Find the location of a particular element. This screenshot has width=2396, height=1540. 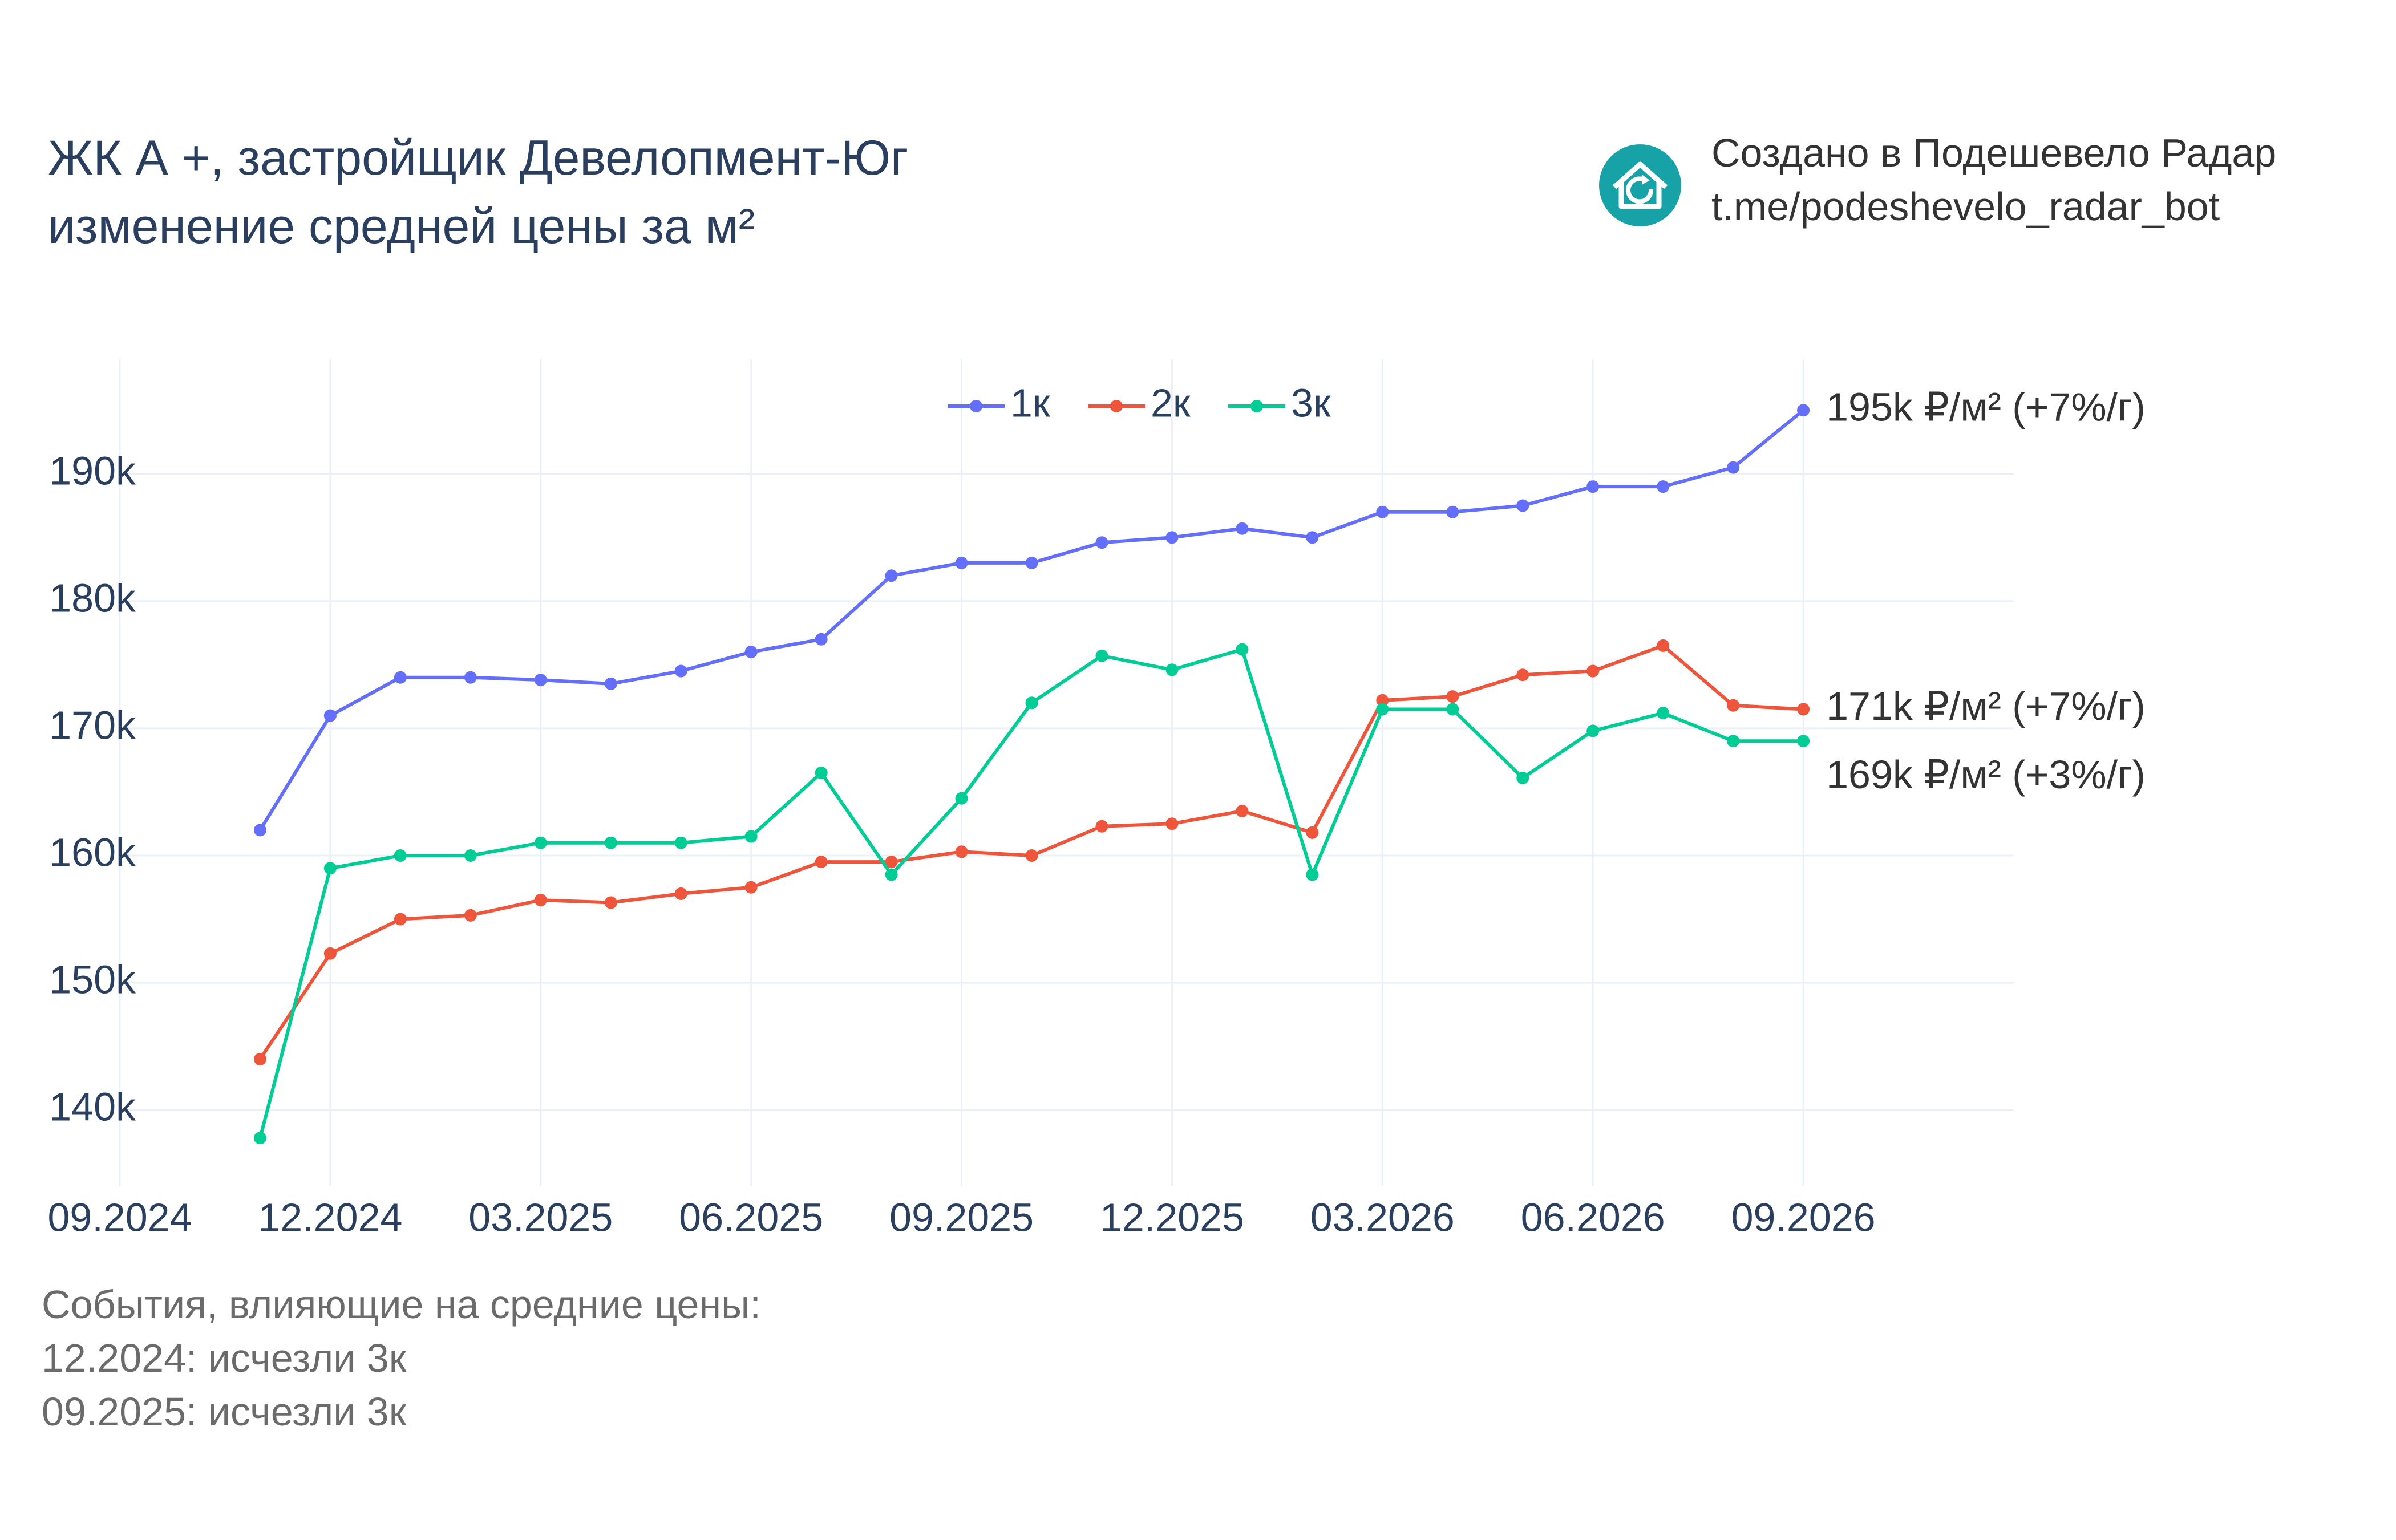

legend-item: 1к is located at coordinates (999, 403).